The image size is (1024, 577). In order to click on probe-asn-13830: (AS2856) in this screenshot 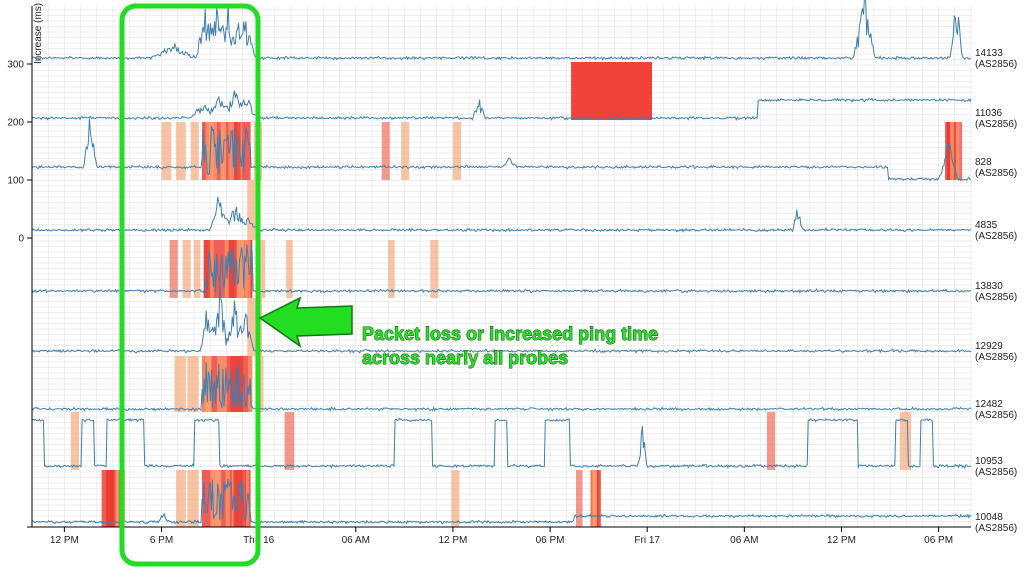, I will do `click(996, 297)`.